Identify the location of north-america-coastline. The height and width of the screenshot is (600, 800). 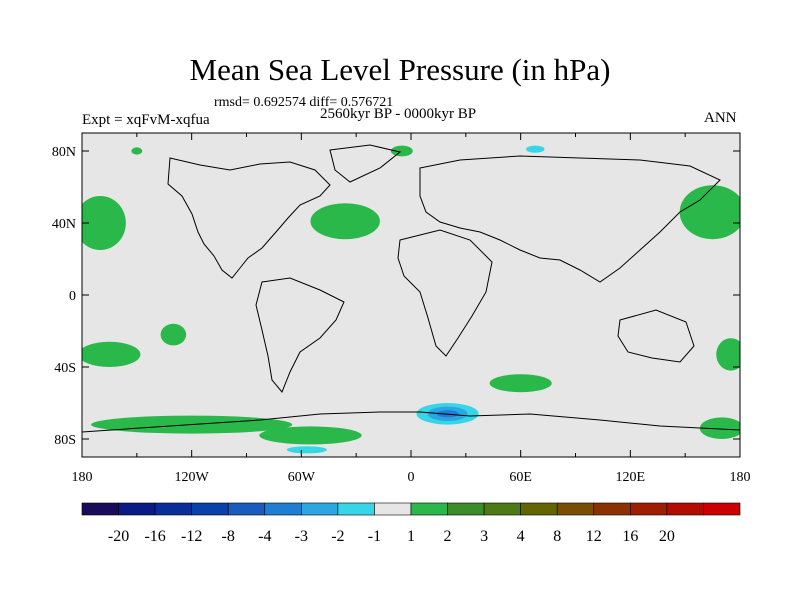
(249, 218).